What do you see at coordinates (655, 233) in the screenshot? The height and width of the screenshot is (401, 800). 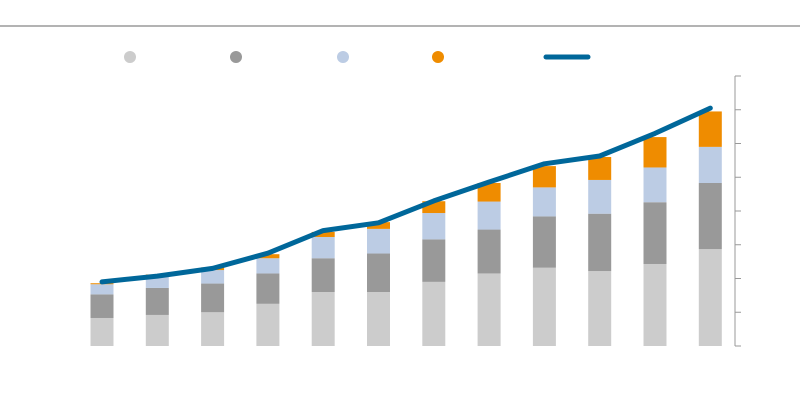 I see `bar-segment-s2-c11` at bounding box center [655, 233].